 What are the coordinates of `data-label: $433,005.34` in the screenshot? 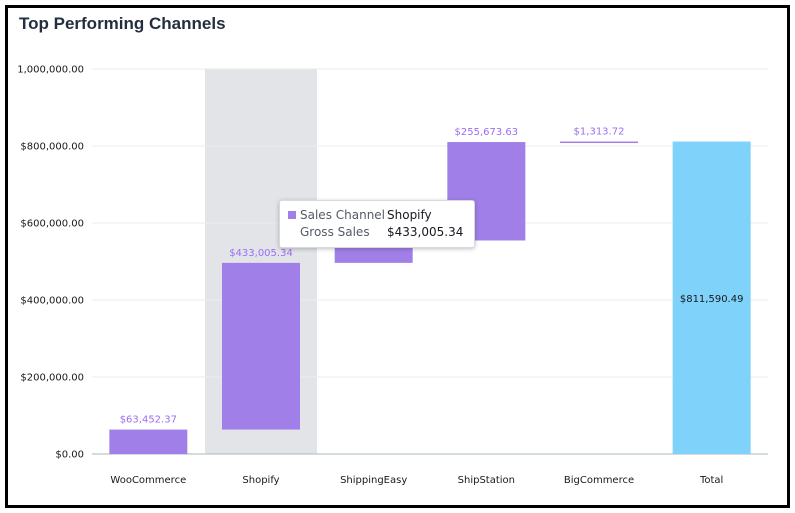 It's located at (261, 253).